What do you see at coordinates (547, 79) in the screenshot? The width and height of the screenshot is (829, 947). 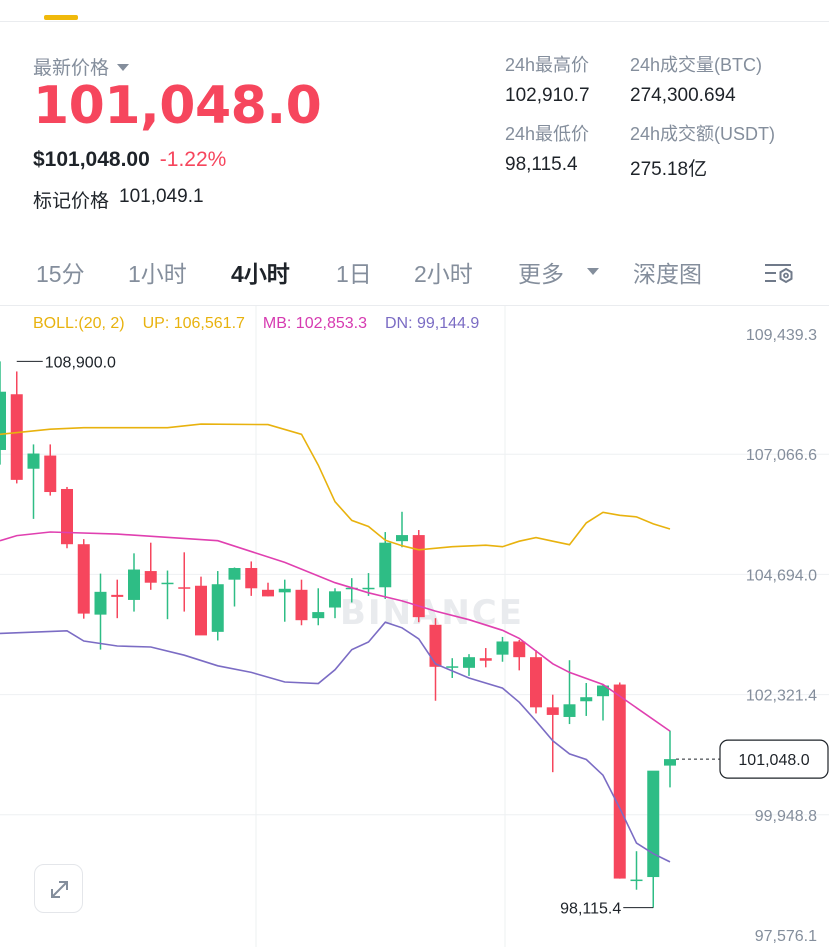 I see `stat-24h-high: 24h最高价 102,910.7` at bounding box center [547, 79].